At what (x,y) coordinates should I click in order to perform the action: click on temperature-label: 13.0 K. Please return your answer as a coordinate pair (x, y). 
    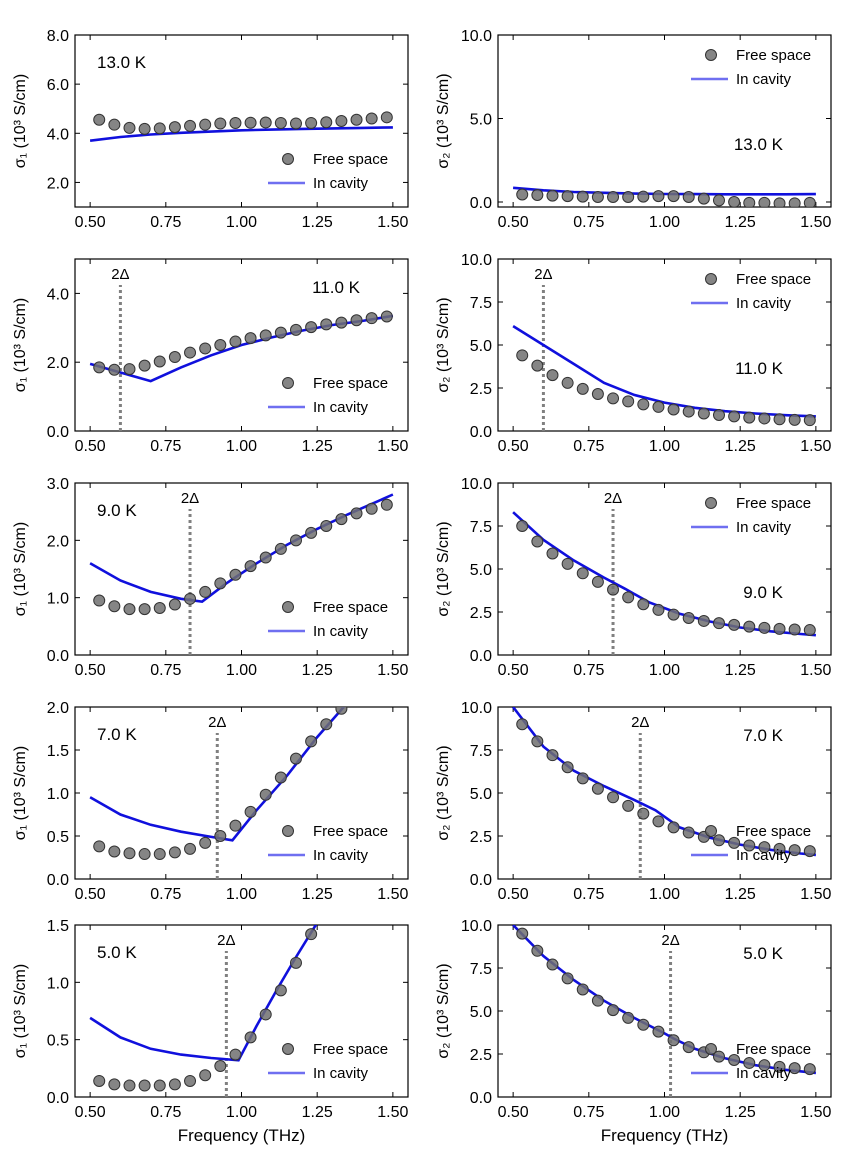
    Looking at the image, I should click on (759, 144).